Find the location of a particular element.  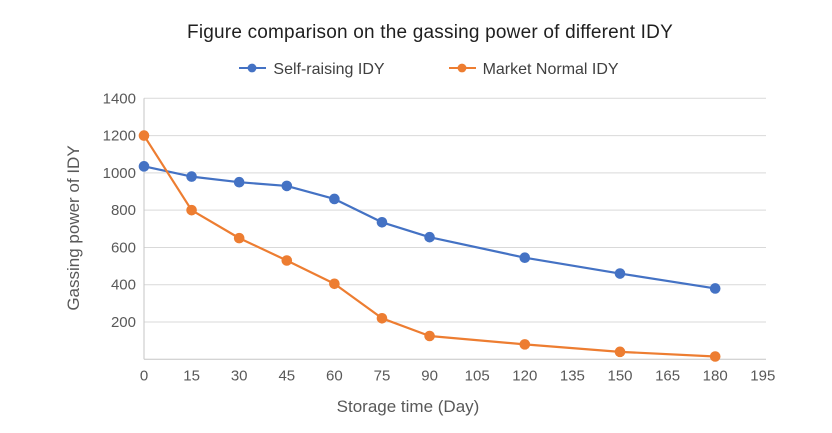

x-tick-label: 45 is located at coordinates (286, 375).